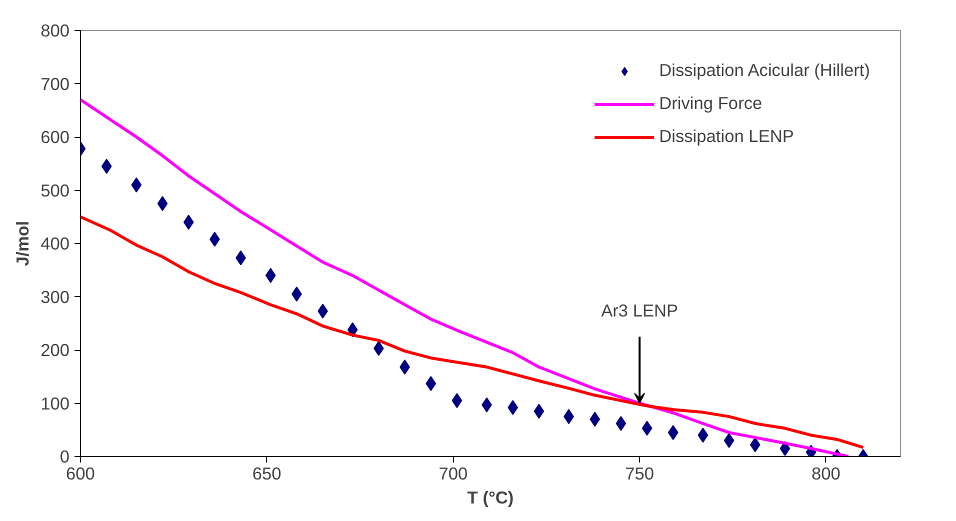 The width and height of the screenshot is (956, 521). I want to click on x-tick-label: 700, so click(453, 474).